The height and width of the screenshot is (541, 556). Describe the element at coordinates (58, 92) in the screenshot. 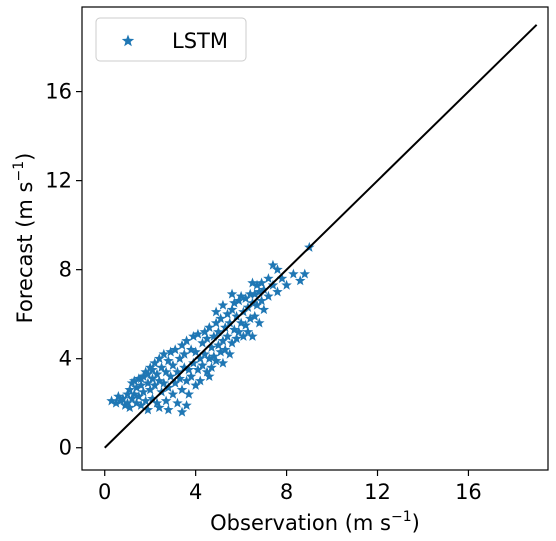

I see `y-tick-label: 16` at that location.